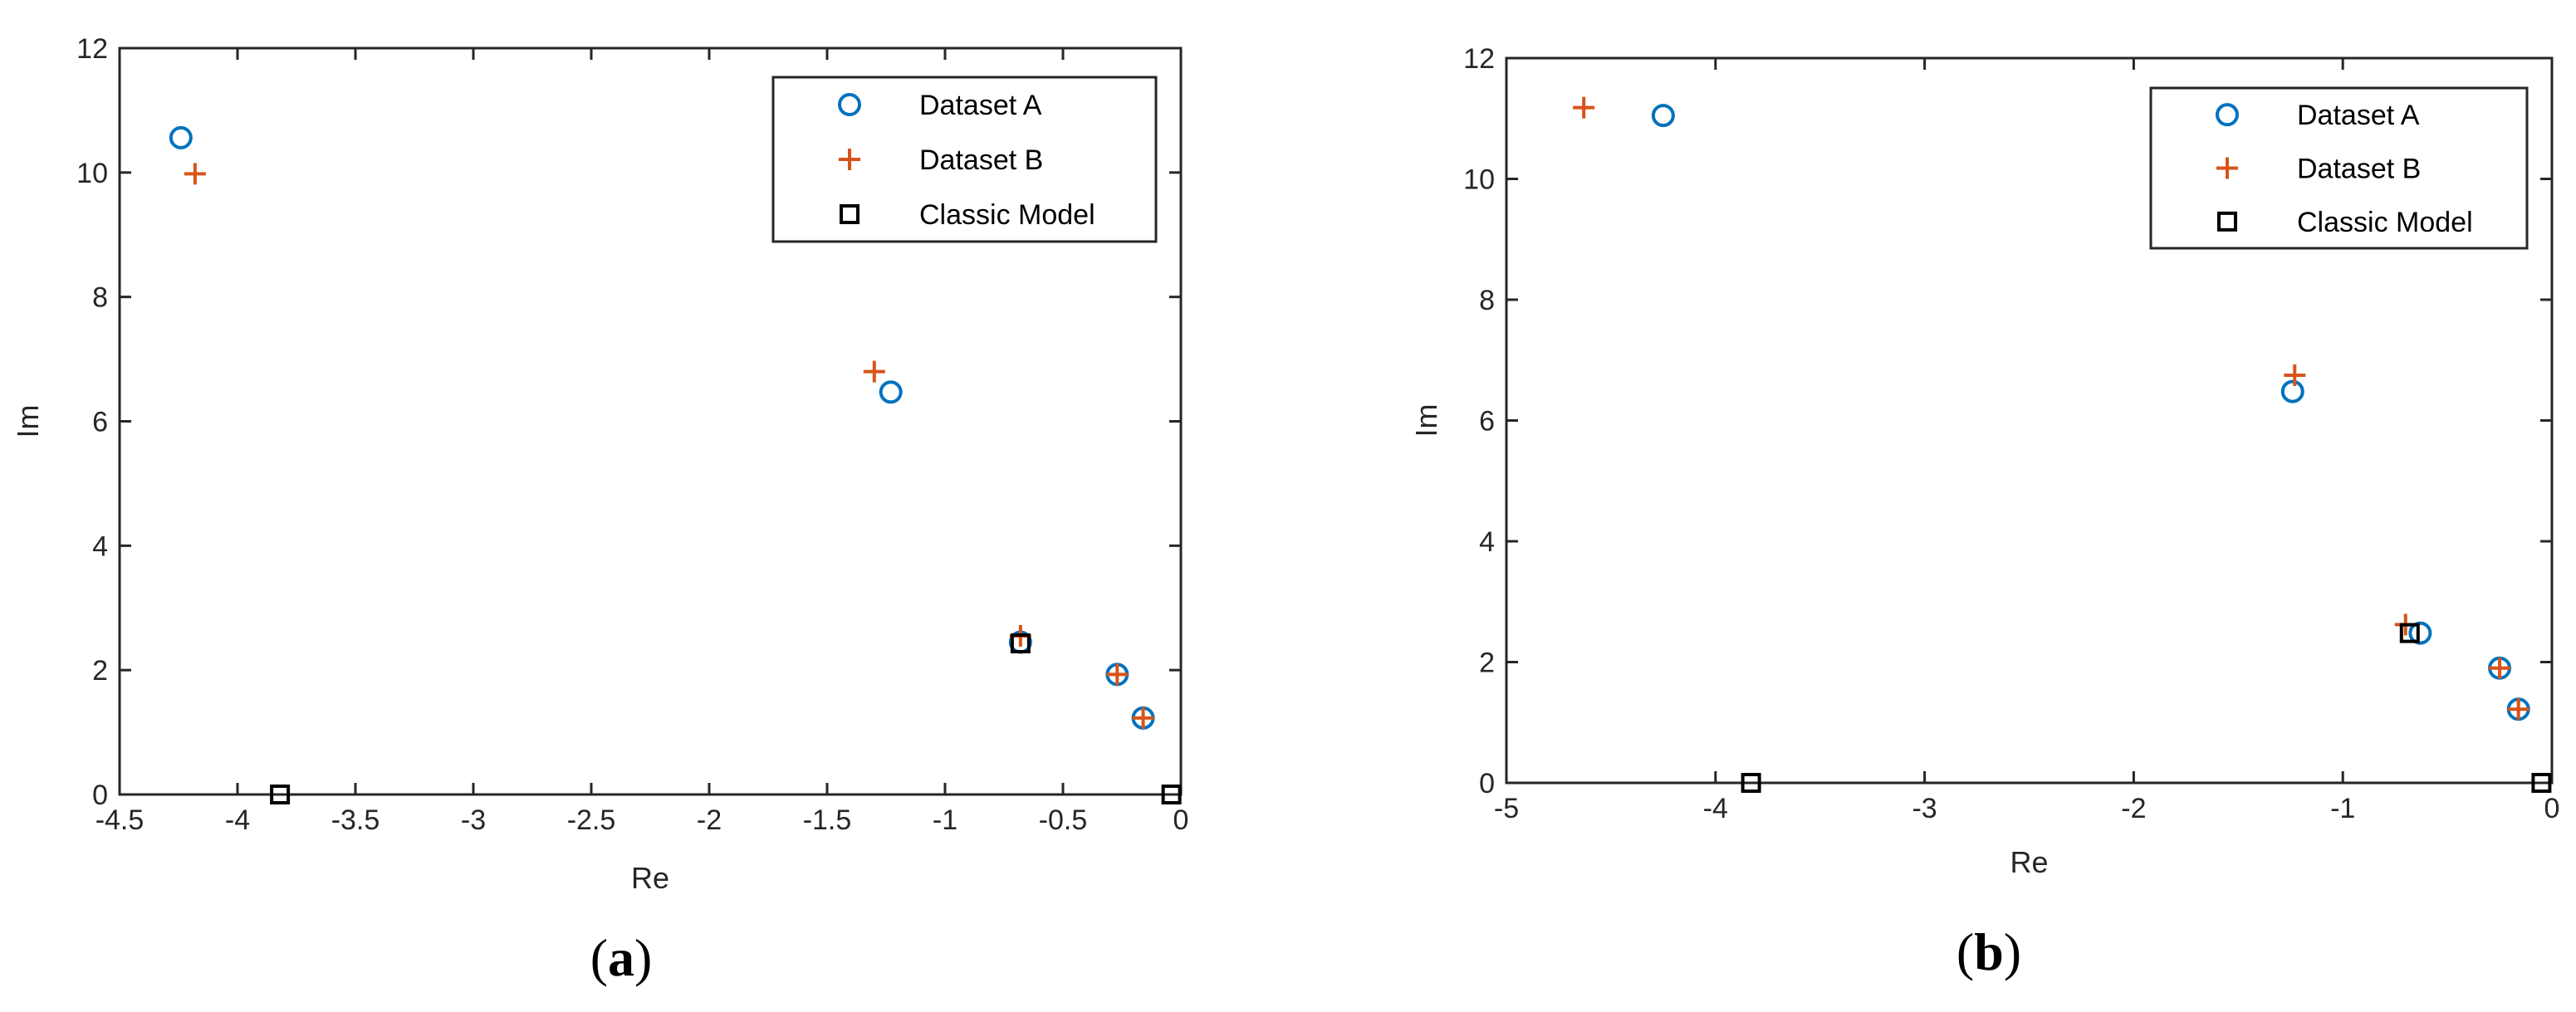 The height and width of the screenshot is (1012, 2576). I want to click on x-tick-label: -3.5, so click(356, 820).